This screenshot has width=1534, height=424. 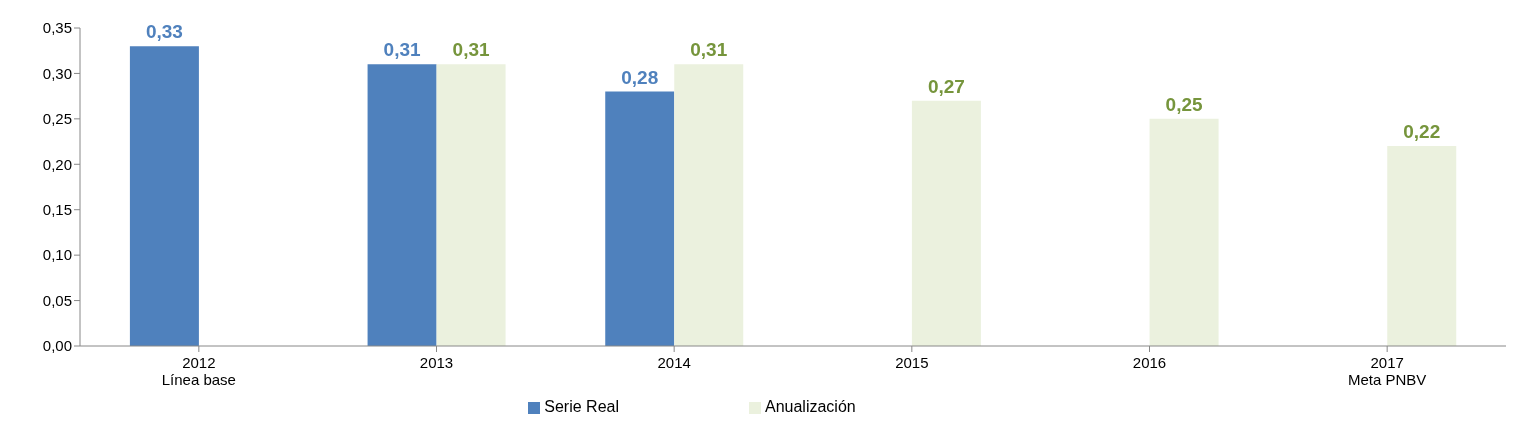 I want to click on x-tick-label: 2017 Meta PNBV, so click(x=1387, y=371).